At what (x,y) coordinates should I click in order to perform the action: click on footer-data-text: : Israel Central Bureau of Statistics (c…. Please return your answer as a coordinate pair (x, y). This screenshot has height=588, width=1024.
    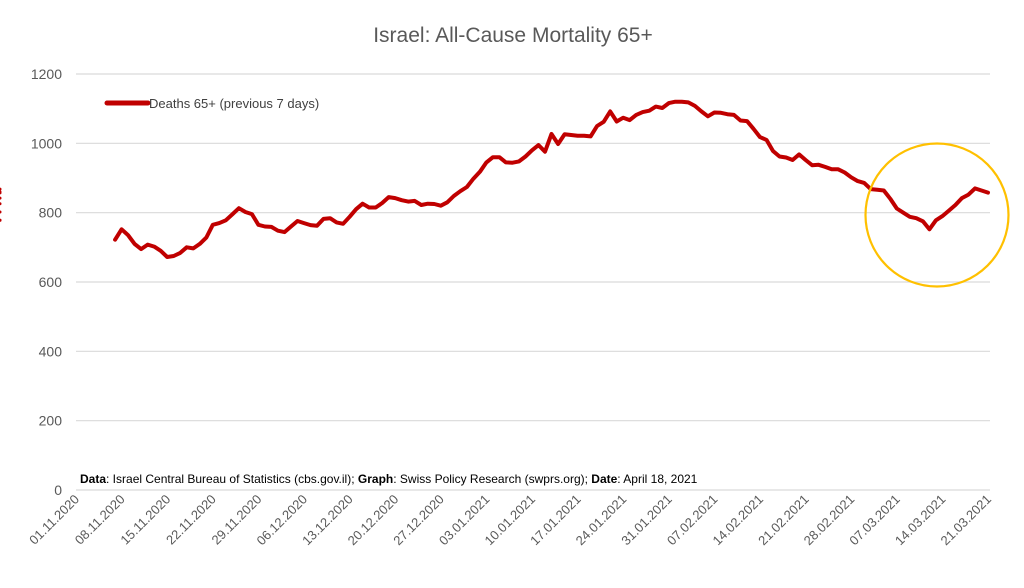
    Looking at the image, I should click on (232, 479).